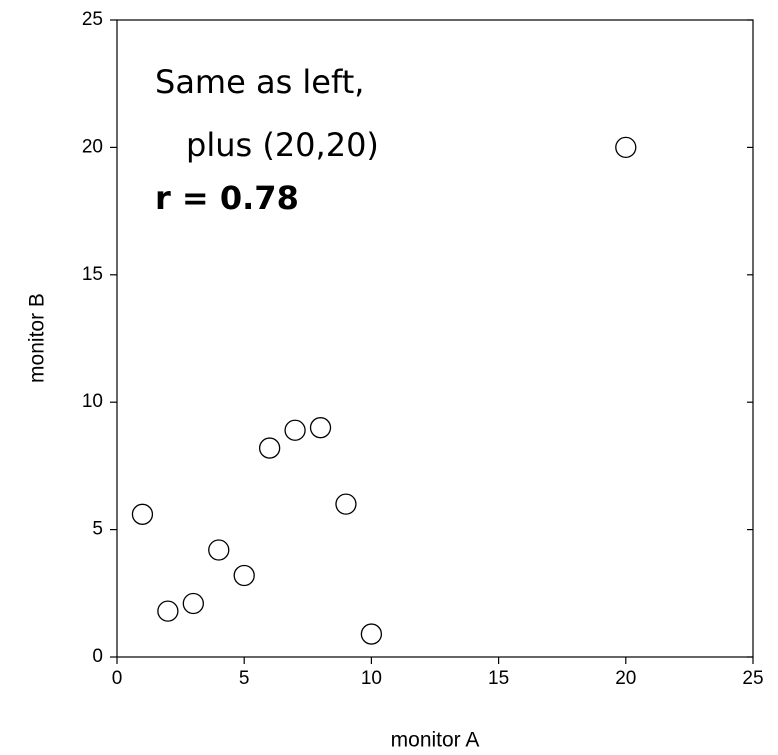  What do you see at coordinates (92, 19) in the screenshot?
I see `y-tick-label: 25` at bounding box center [92, 19].